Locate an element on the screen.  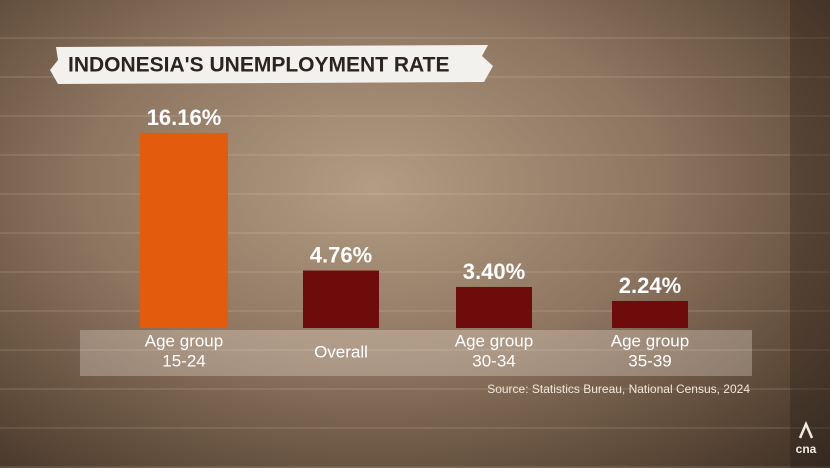
value-label: 16.16% is located at coordinates (184, 117).